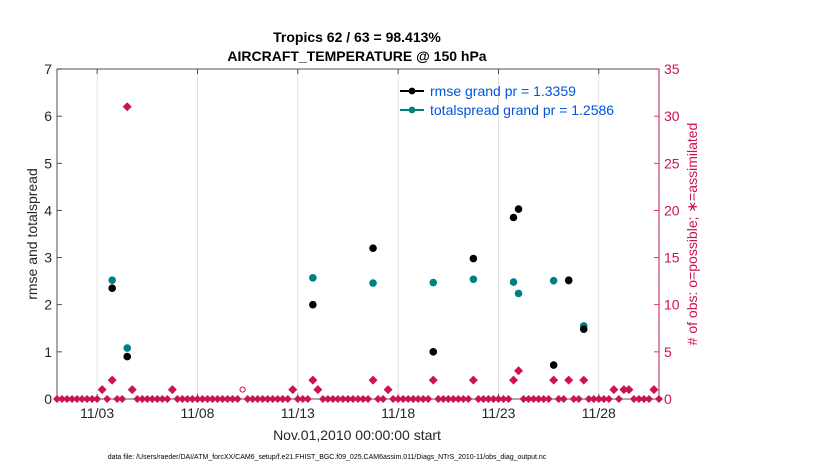 This screenshot has height=470, width=830. Describe the element at coordinates (357, 435) in the screenshot. I see `x-axis-label: Nov.01,2010 00:00:00 start` at that location.